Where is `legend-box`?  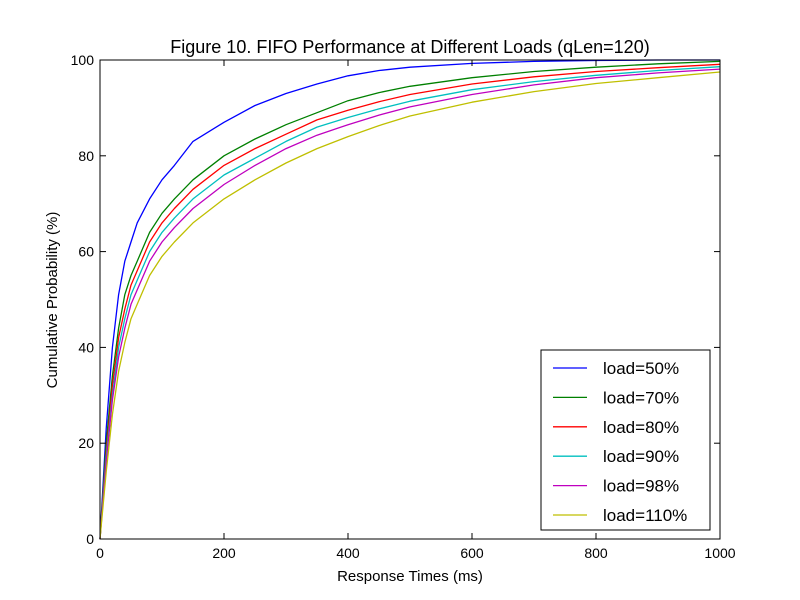
legend-box is located at coordinates (625, 440).